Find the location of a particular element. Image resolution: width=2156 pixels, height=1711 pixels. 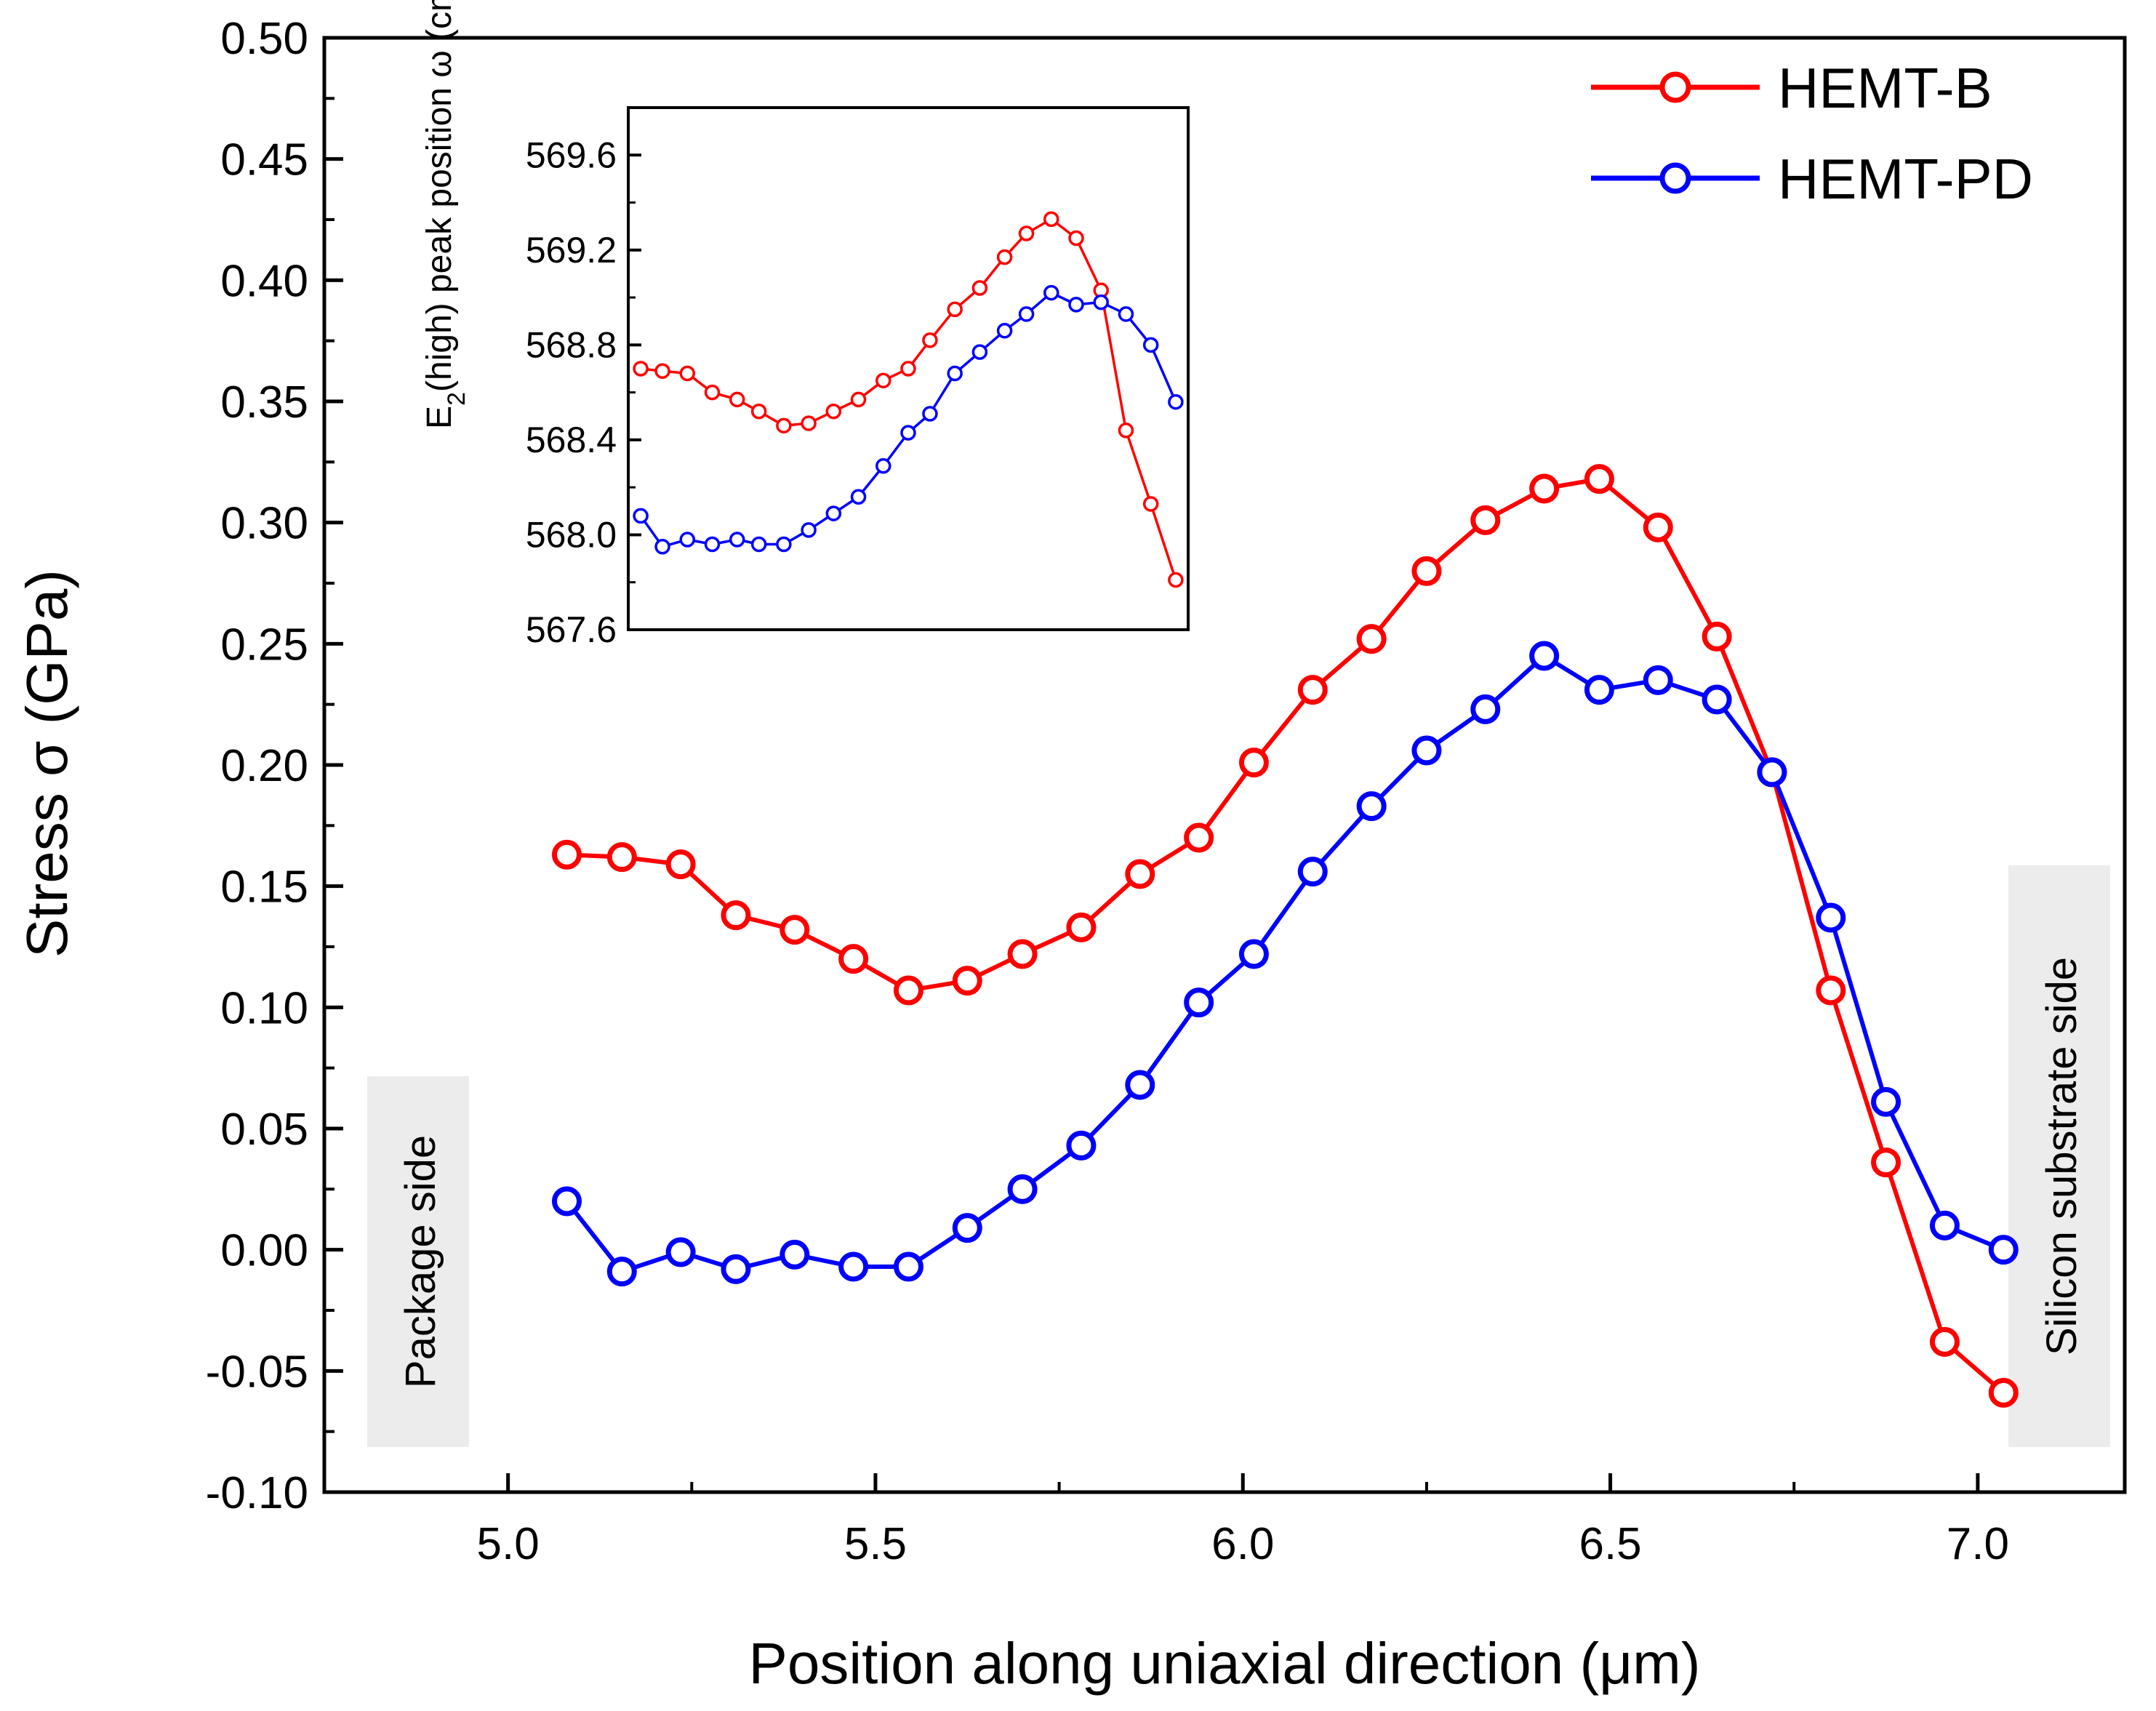

legend-marker-hemt-b is located at coordinates (1675, 87).